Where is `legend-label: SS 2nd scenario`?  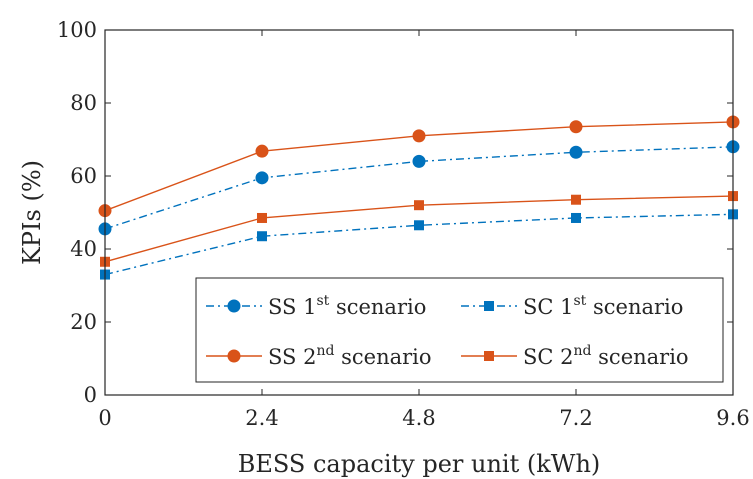 legend-label: SS 2nd scenario is located at coordinates (350, 356).